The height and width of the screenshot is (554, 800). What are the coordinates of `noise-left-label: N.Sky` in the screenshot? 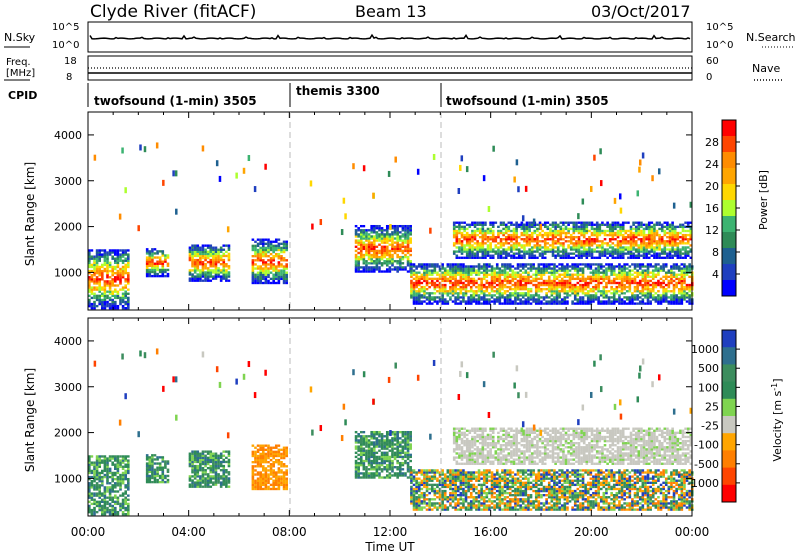 It's located at (20, 37).